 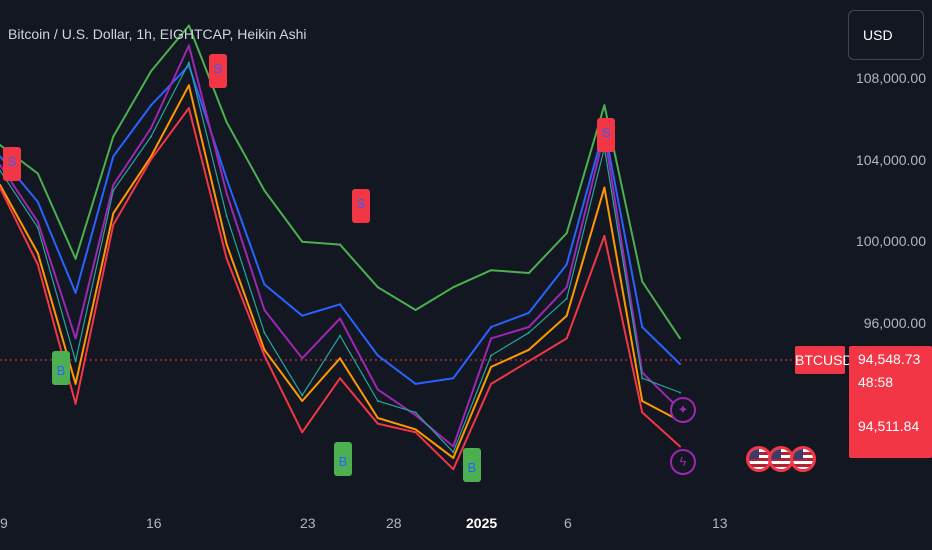 What do you see at coordinates (4, 523) in the screenshot?
I see `x-tick-label: 9` at bounding box center [4, 523].